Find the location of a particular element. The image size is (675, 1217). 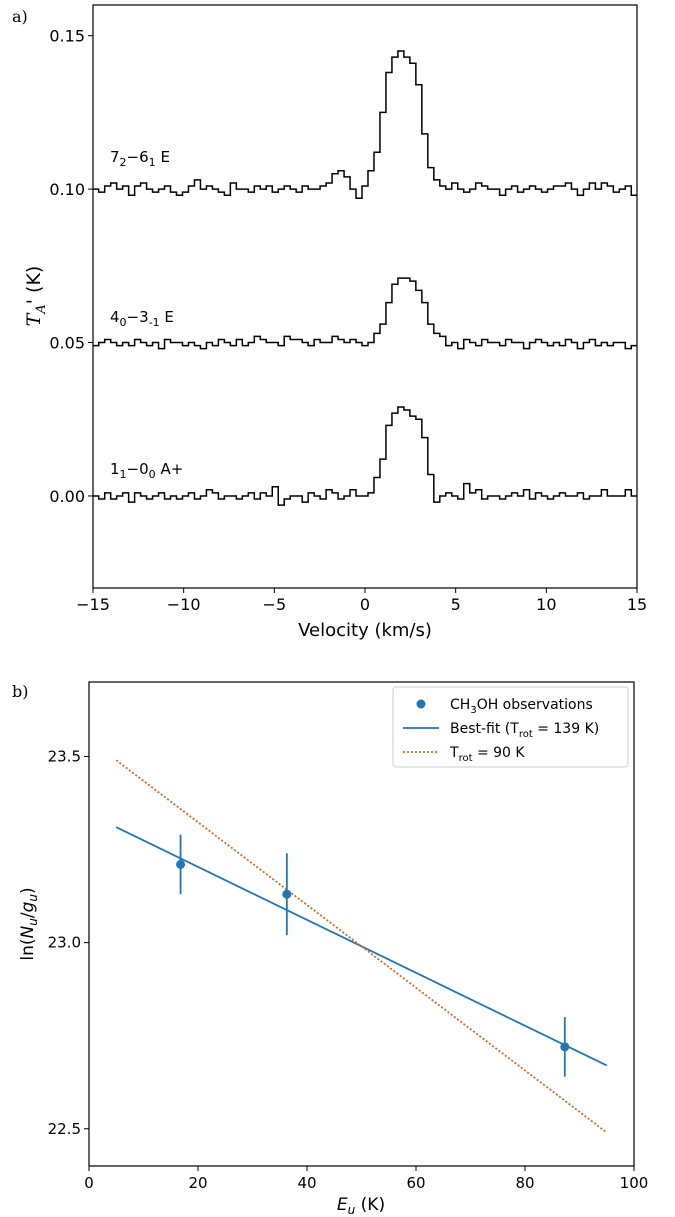

x-tick-label: −10 is located at coordinates (184, 604).